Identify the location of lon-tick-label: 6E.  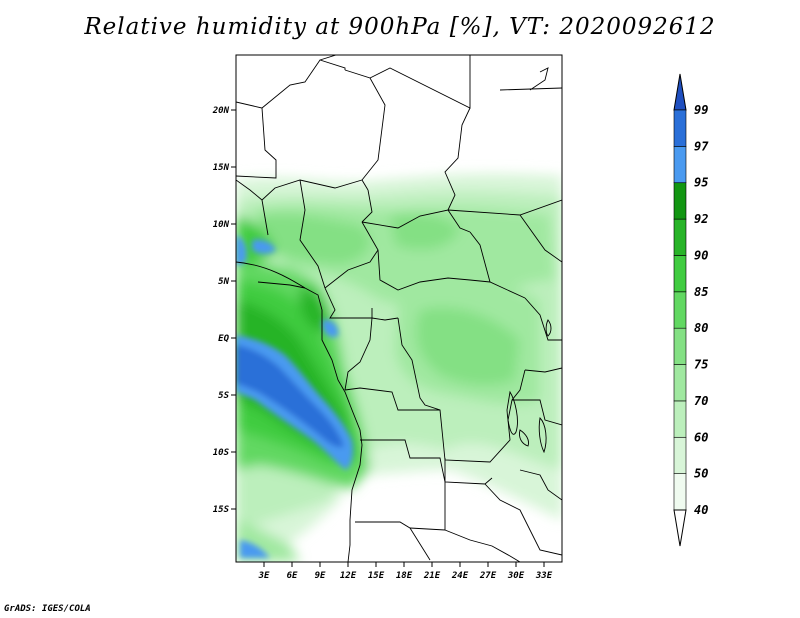
(292, 576).